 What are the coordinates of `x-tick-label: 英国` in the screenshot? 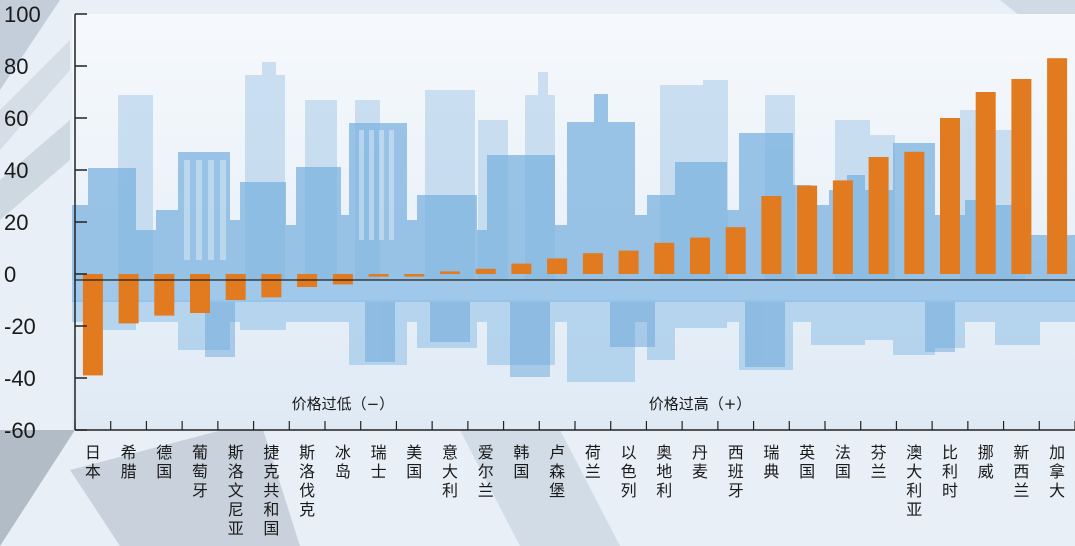 It's located at (807, 462).